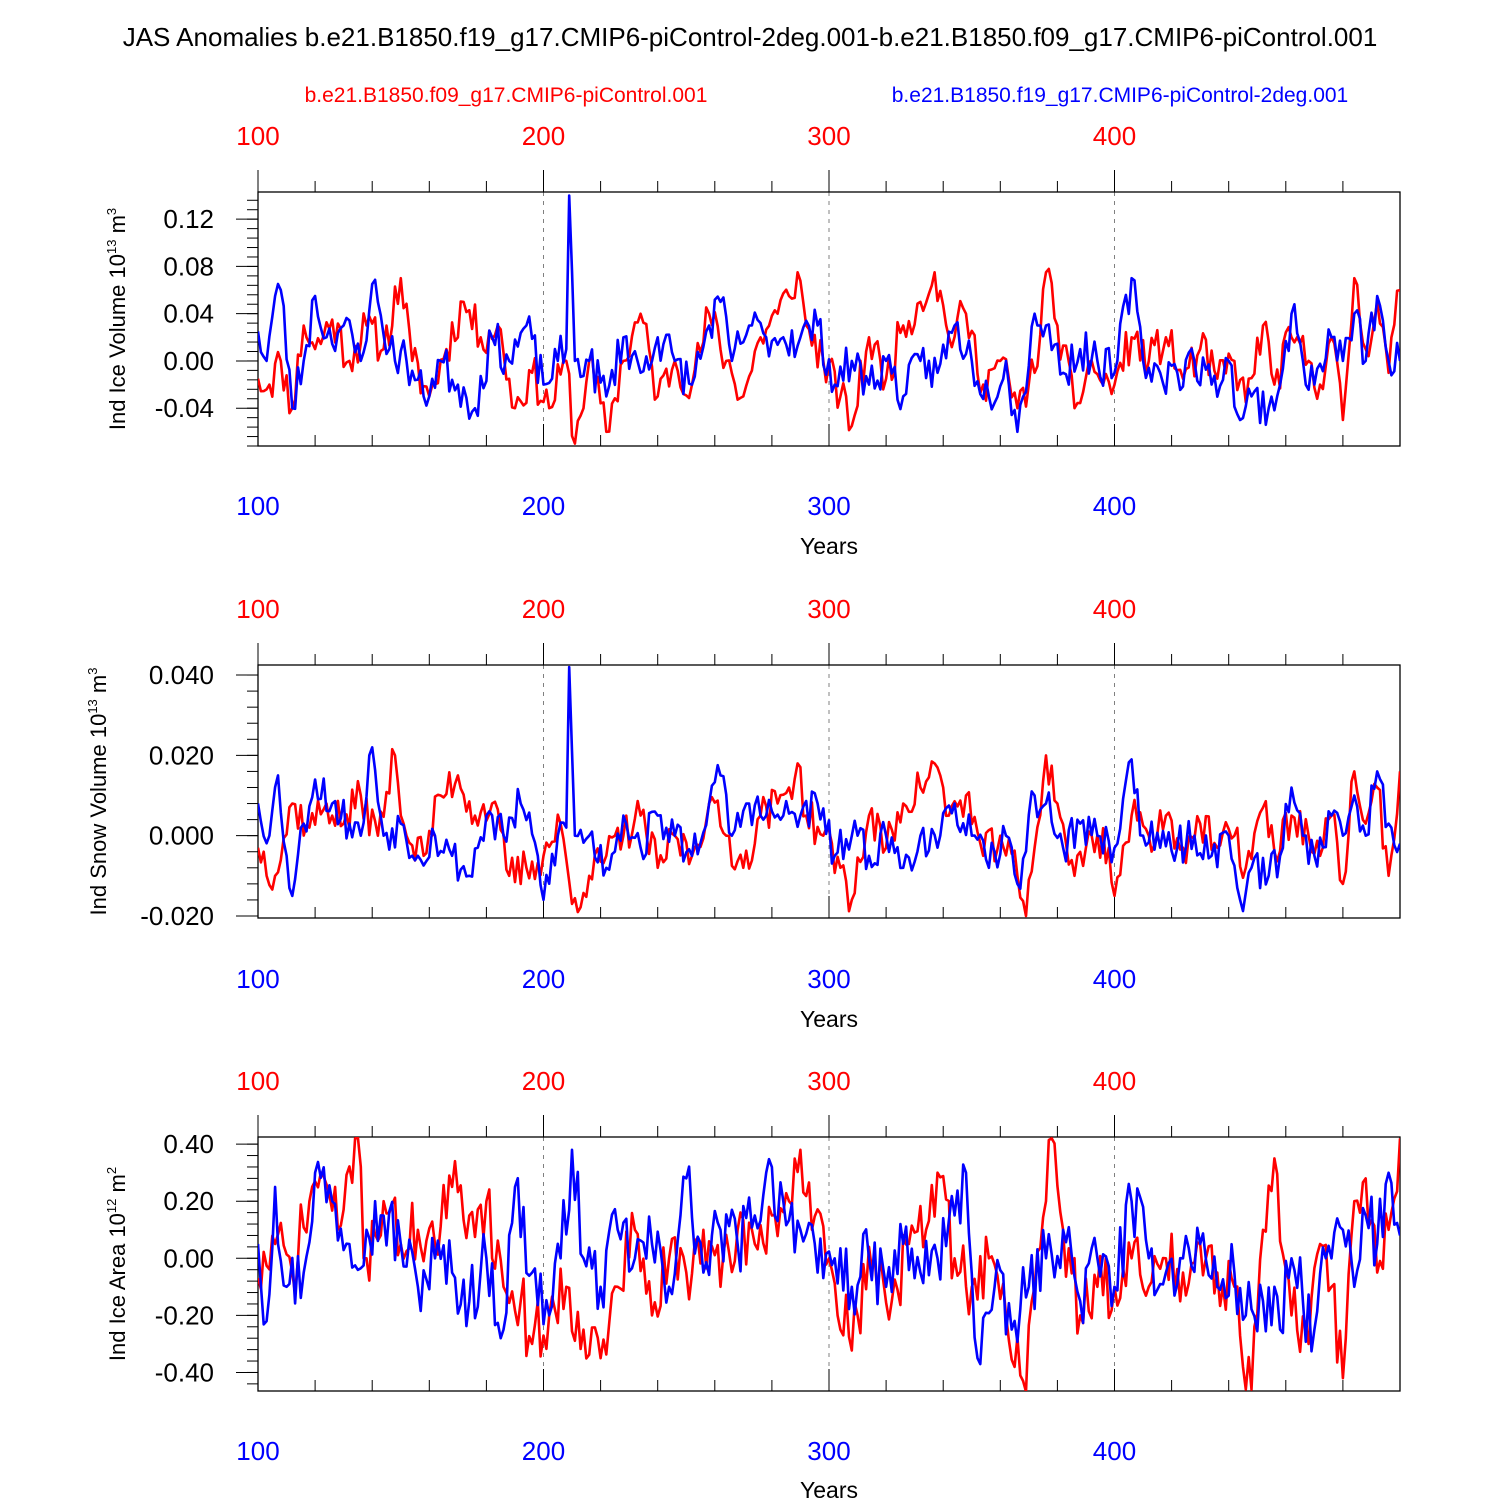 The height and width of the screenshot is (1505, 1500). I want to click on y-tick-label: 0.04, so click(188, 314).